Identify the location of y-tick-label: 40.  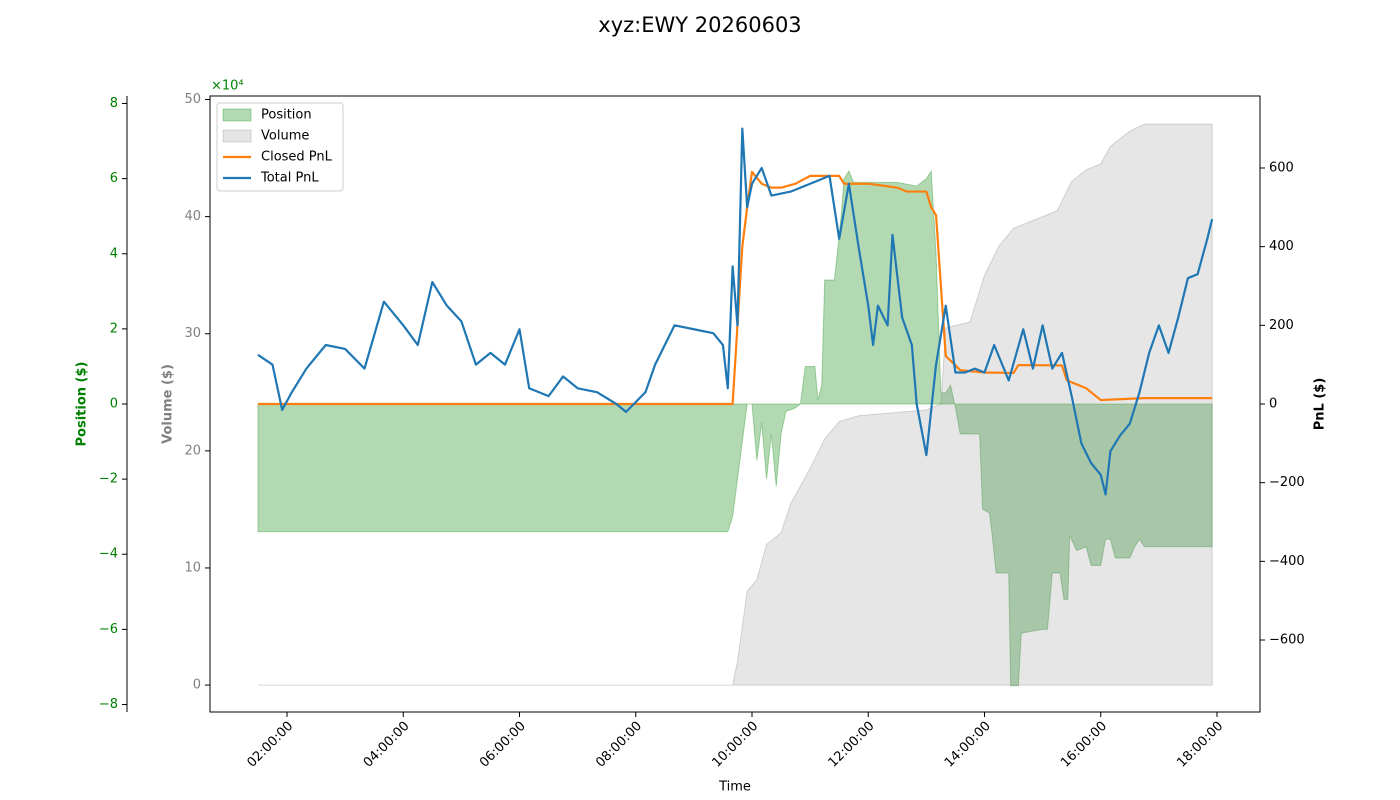
(192, 216).